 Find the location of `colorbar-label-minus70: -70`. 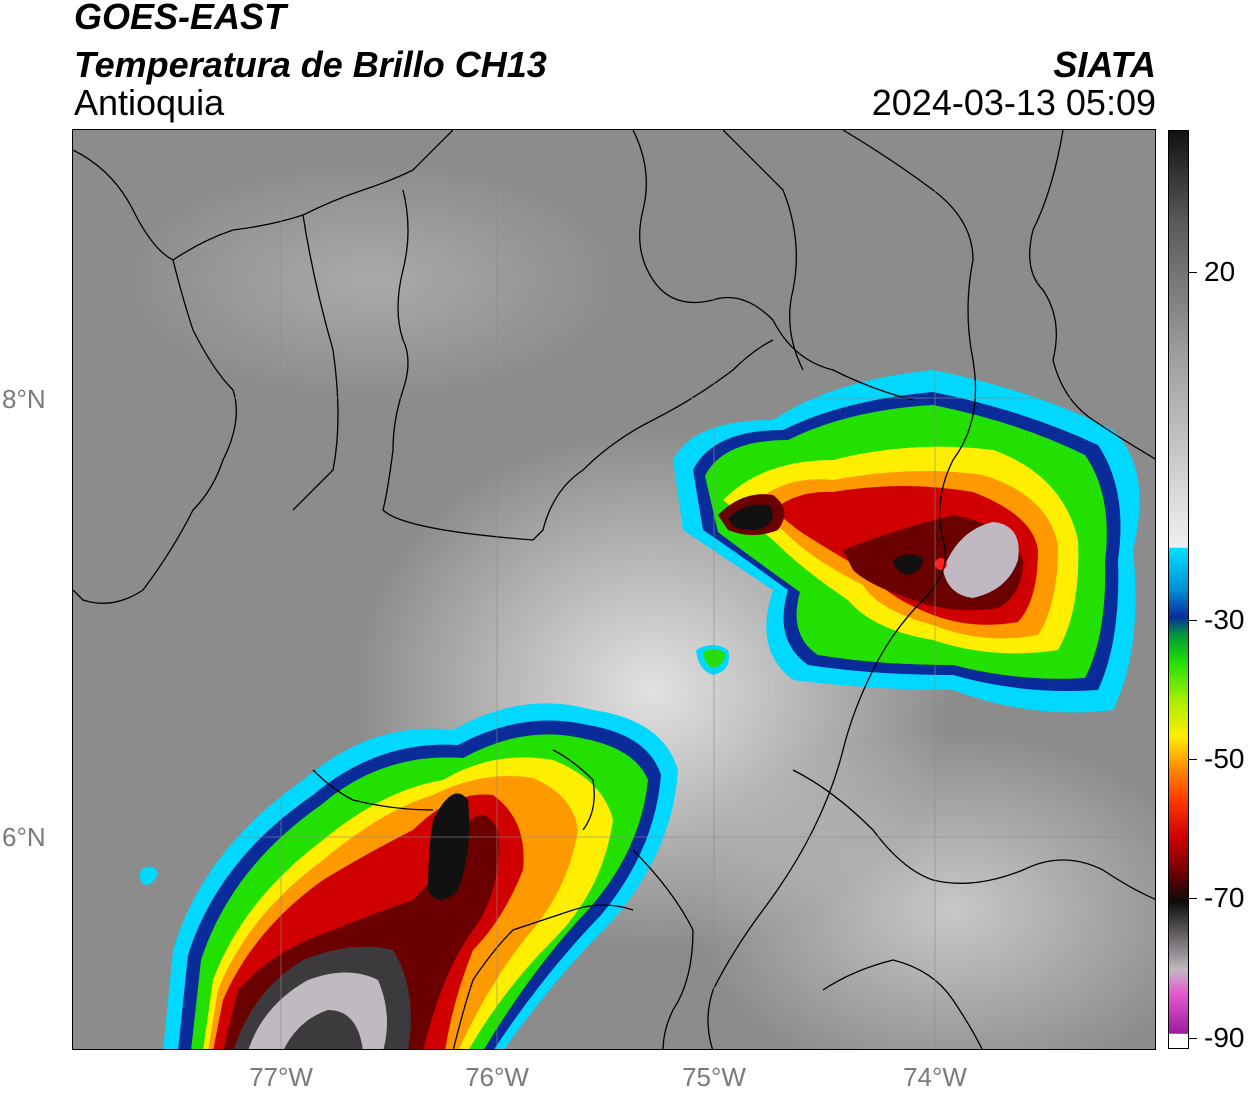

colorbar-label-minus70: -70 is located at coordinates (1224, 897).